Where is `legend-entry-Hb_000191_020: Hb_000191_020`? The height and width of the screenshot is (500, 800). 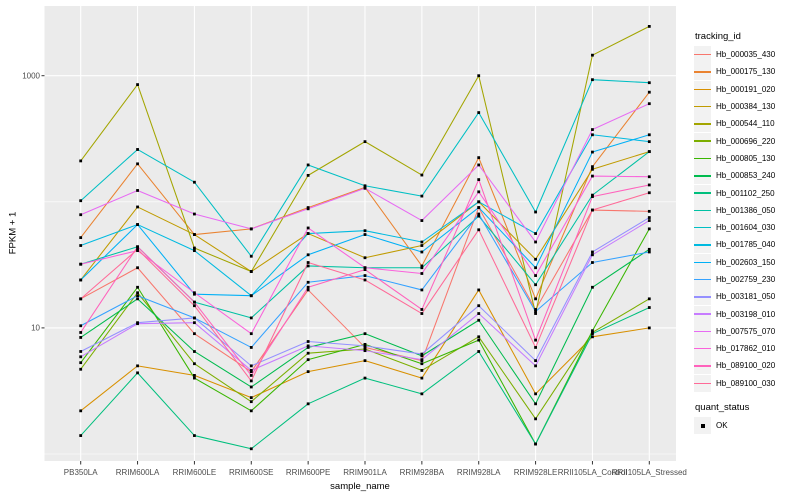
legend-entry-Hb_000191_020: Hb_000191_020 is located at coordinates (746, 89).